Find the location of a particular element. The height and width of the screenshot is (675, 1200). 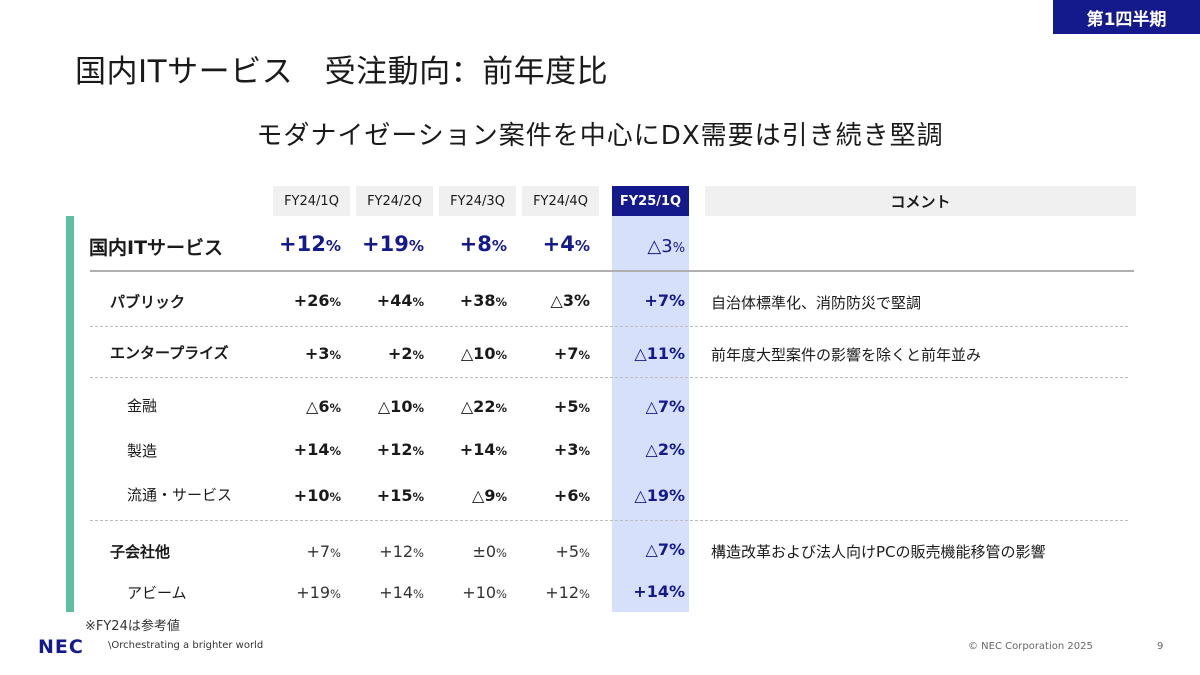

current-quarter-highlight is located at coordinates (650, 399).